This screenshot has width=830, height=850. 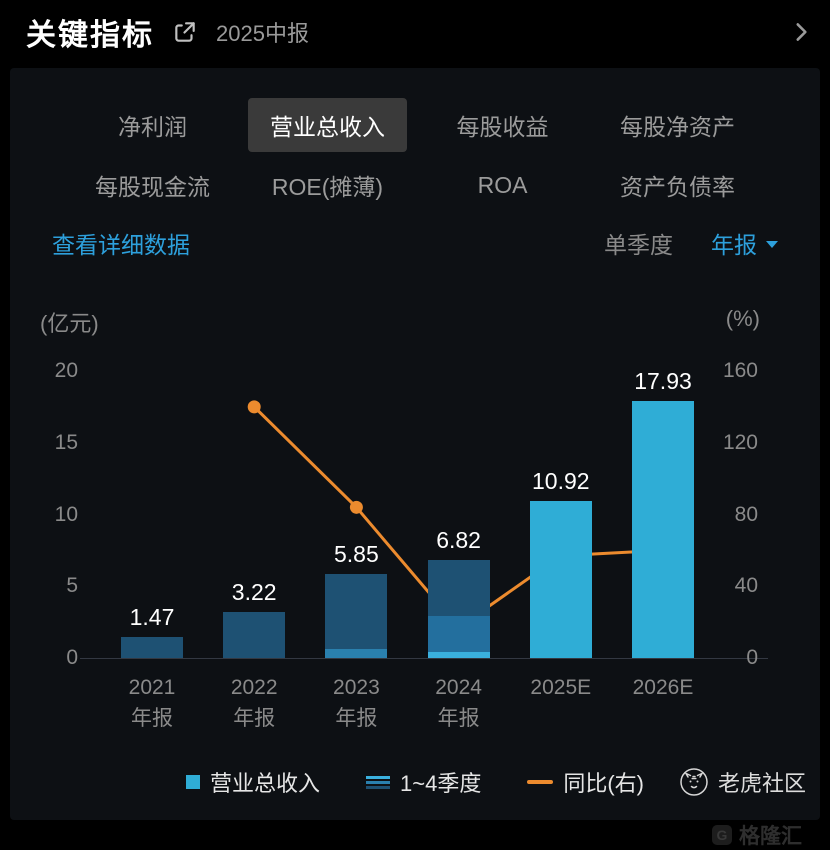 What do you see at coordinates (415, 243) in the screenshot?
I see `controls-row: 查看详细数据 单季度 年报` at bounding box center [415, 243].